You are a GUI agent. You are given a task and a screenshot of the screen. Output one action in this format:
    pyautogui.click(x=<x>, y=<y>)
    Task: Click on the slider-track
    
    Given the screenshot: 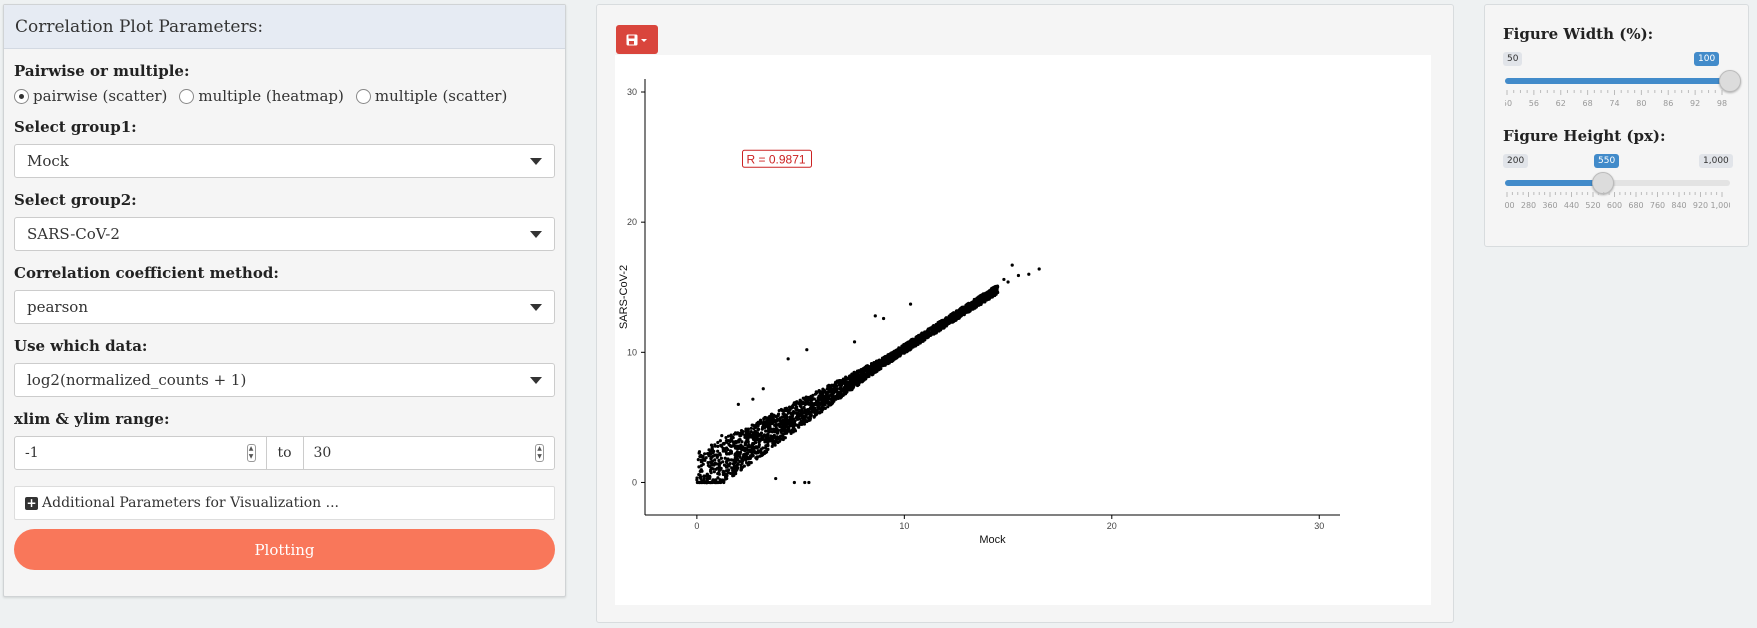 What is the action you would take?
    pyautogui.click(x=1617, y=183)
    